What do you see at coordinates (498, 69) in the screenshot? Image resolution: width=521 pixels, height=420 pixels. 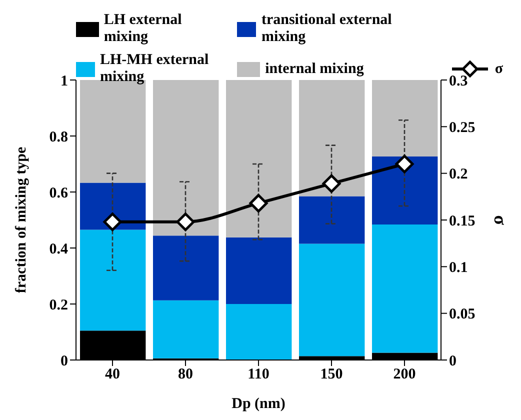 I see `legend-label: σ` at bounding box center [498, 69].